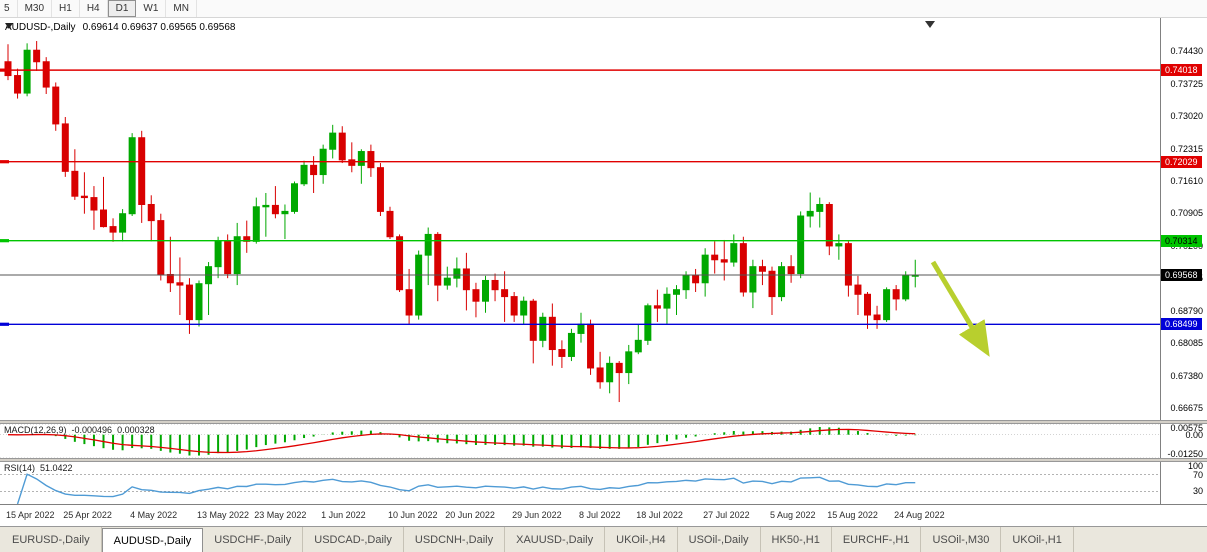  What do you see at coordinates (603, 9) in the screenshot?
I see `timeframe-toolbar: 5 M30 H1 H4 D1 W1 MN` at bounding box center [603, 9].